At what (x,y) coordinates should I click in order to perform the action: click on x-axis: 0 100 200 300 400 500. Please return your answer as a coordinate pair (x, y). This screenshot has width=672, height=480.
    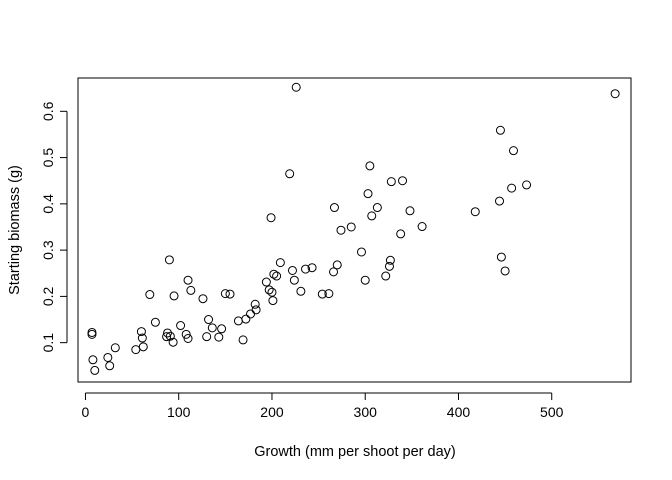
    Looking at the image, I should click on (323, 406).